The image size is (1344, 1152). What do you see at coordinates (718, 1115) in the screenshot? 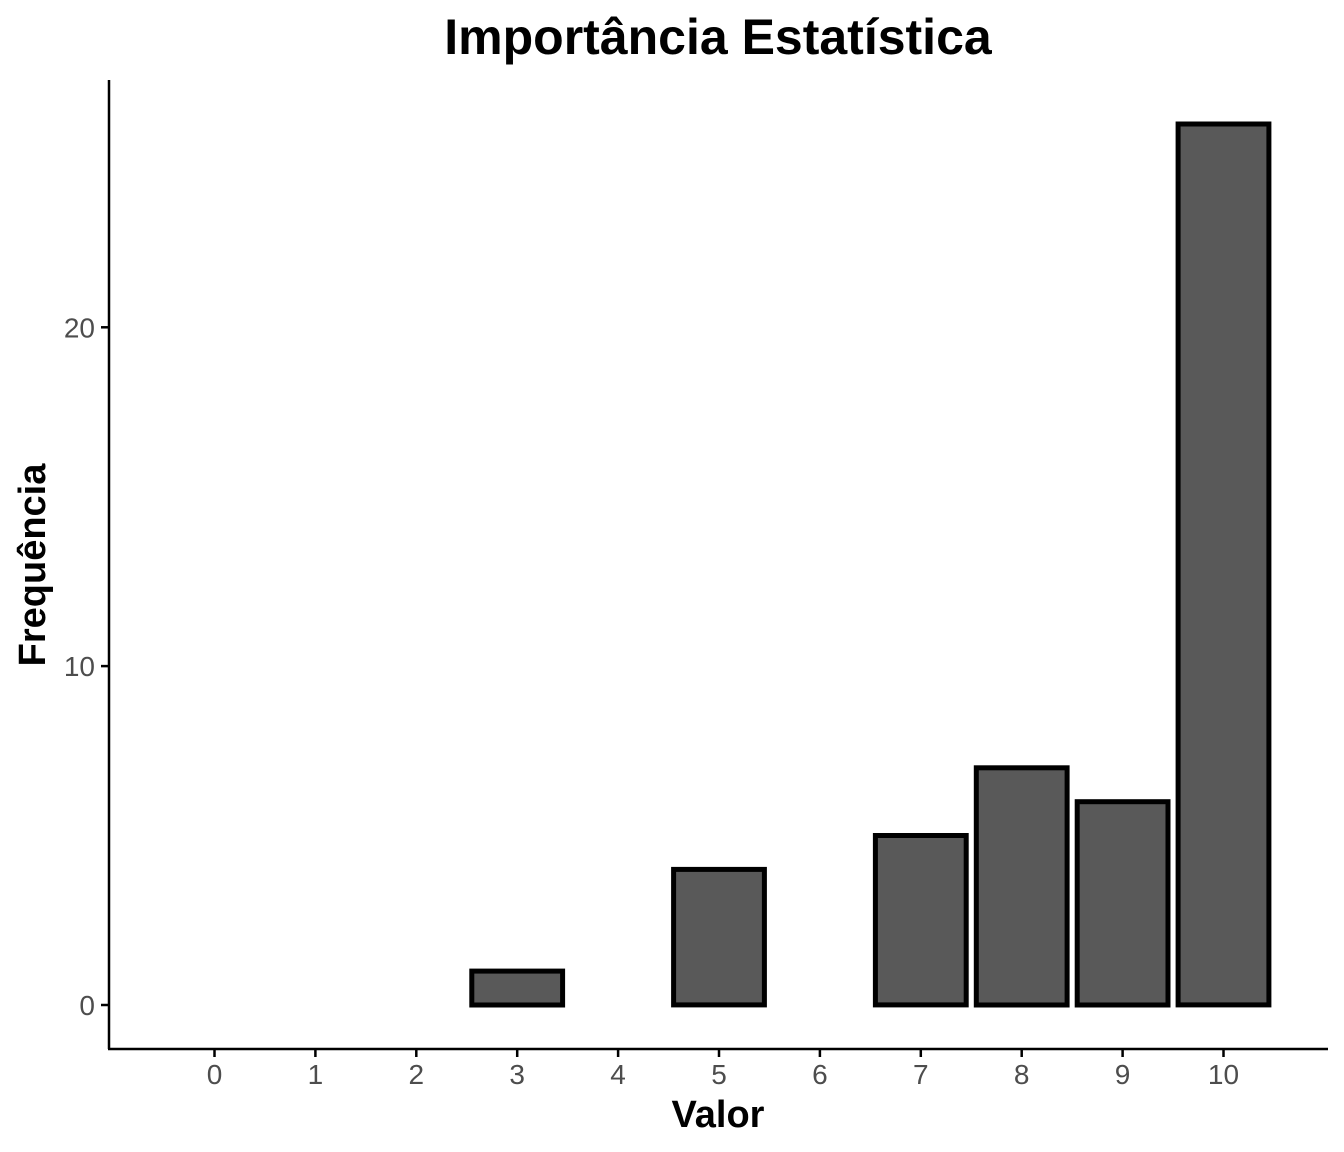
I see `x-axis-title: Valor` at bounding box center [718, 1115].